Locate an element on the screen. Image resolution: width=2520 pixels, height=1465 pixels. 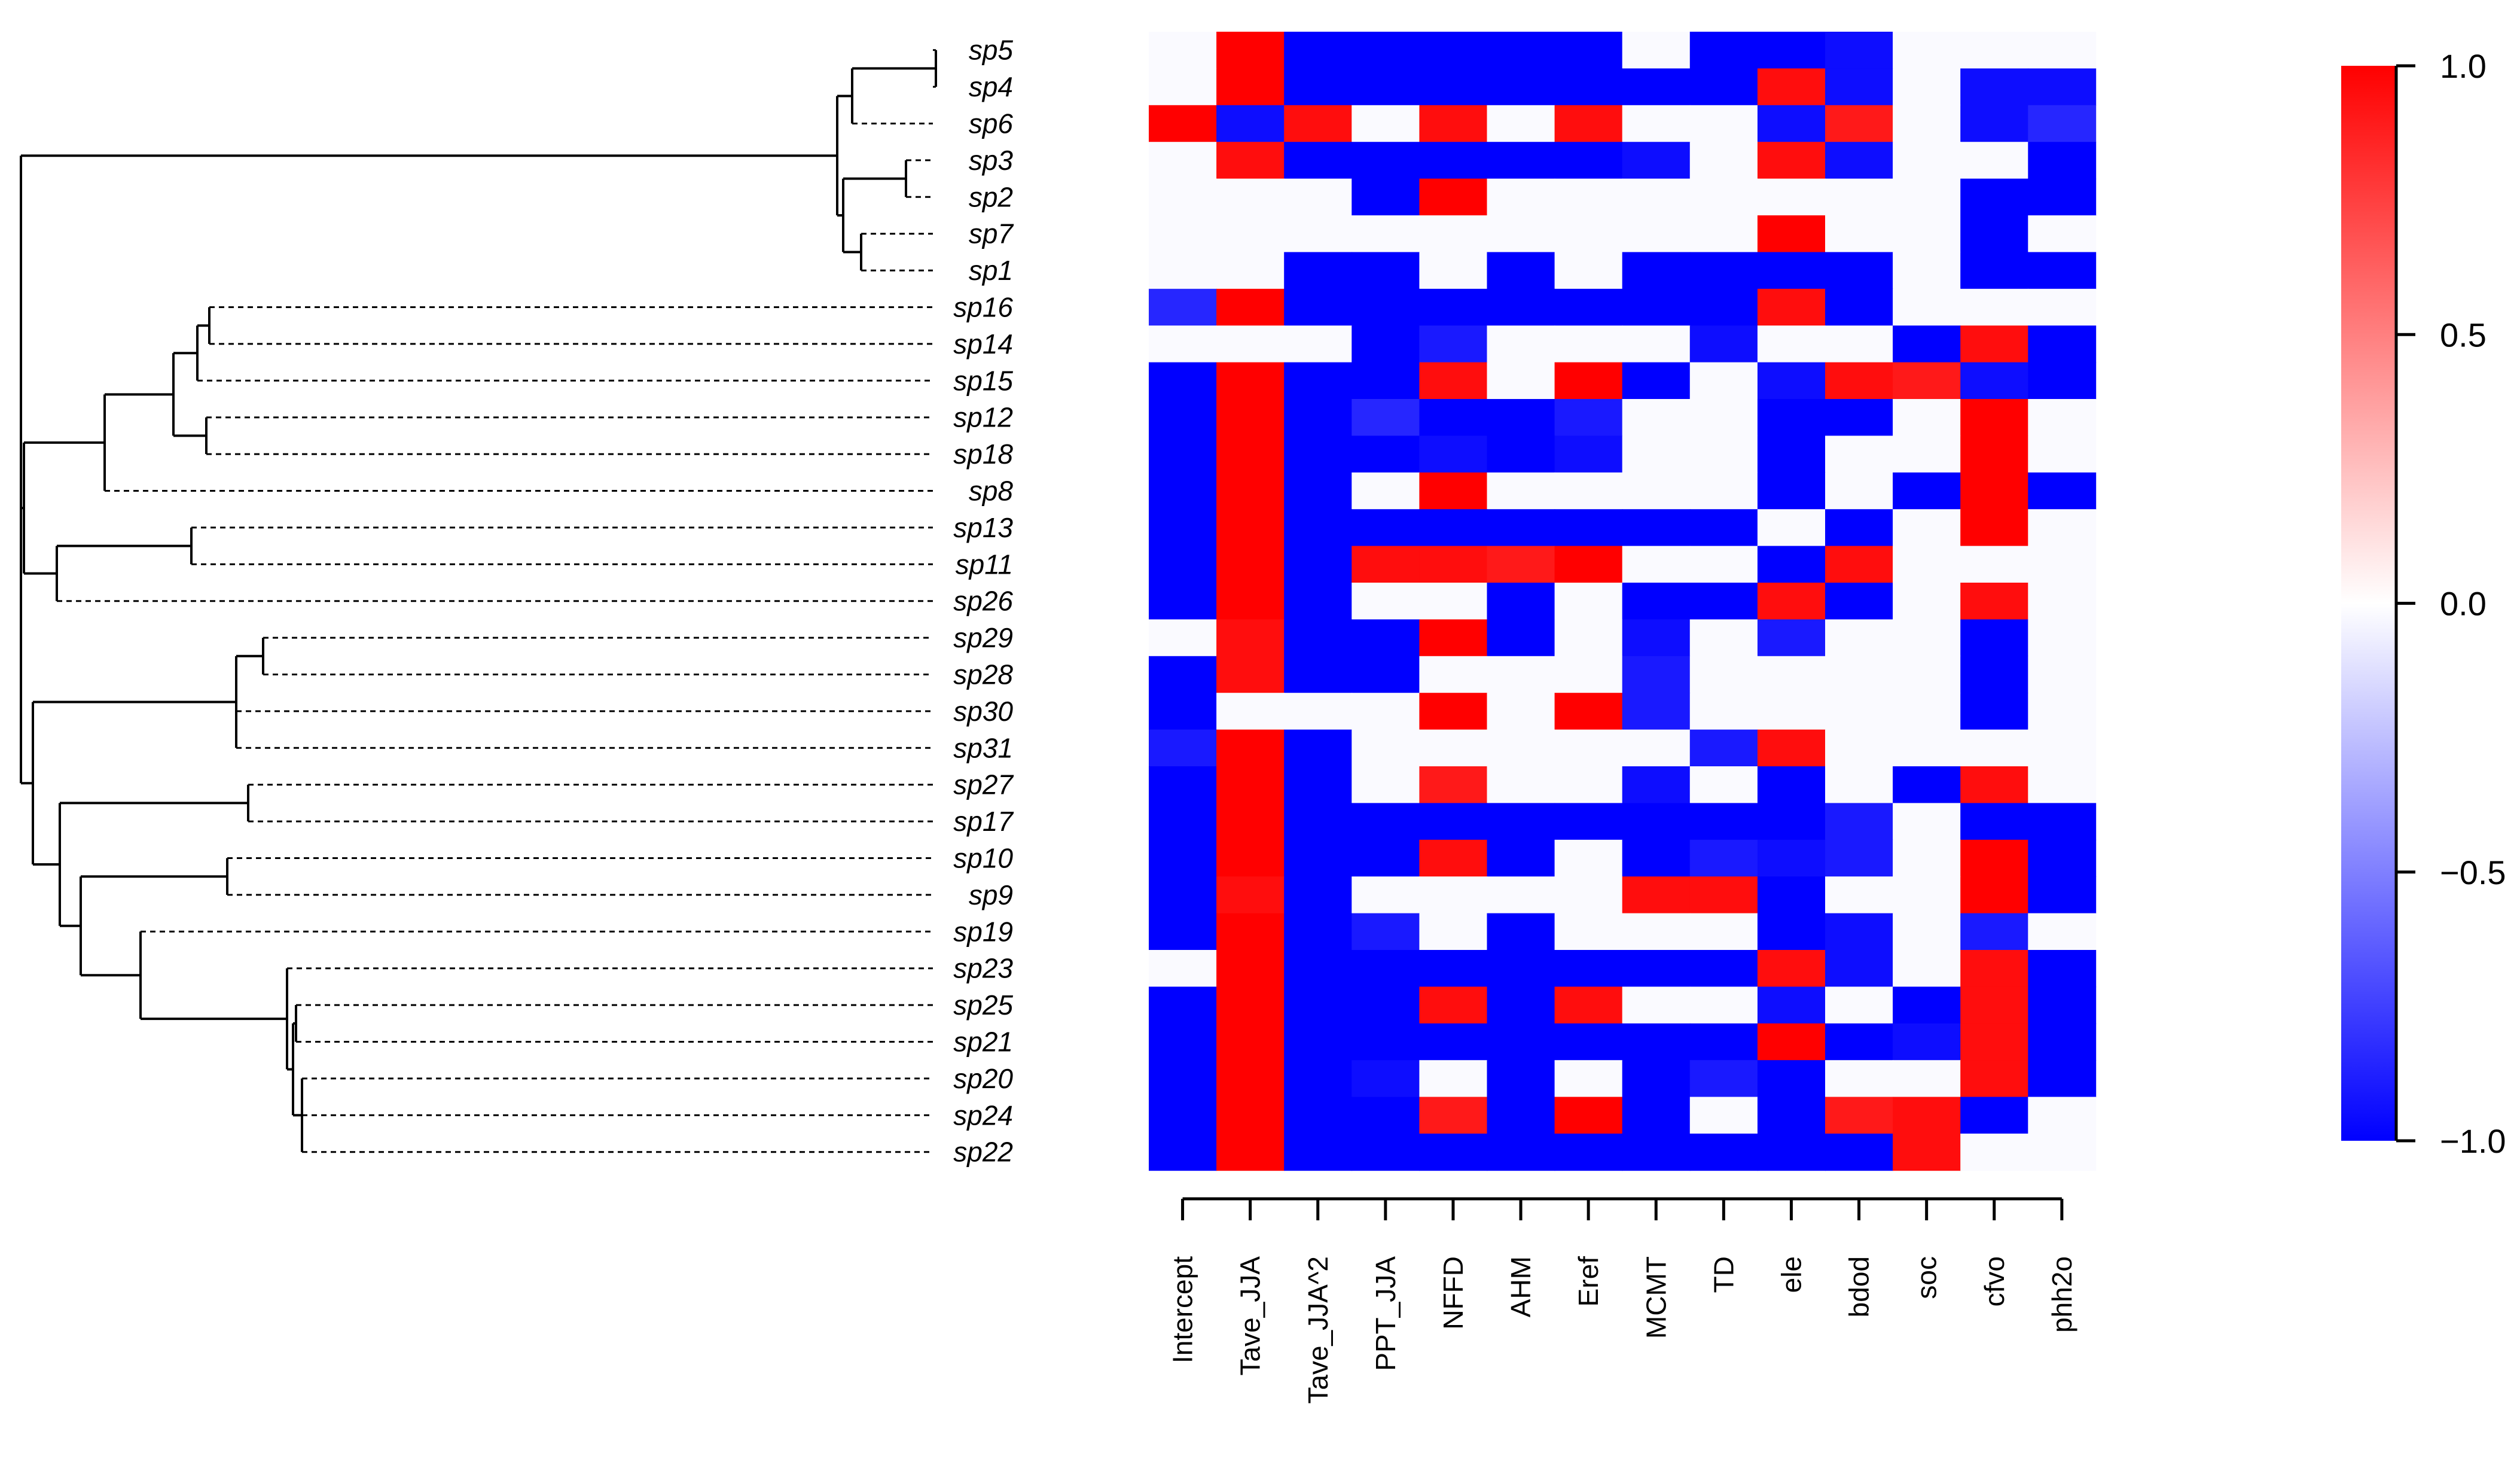
x-tick-label: MCMT is located at coordinates (1656, 1297).